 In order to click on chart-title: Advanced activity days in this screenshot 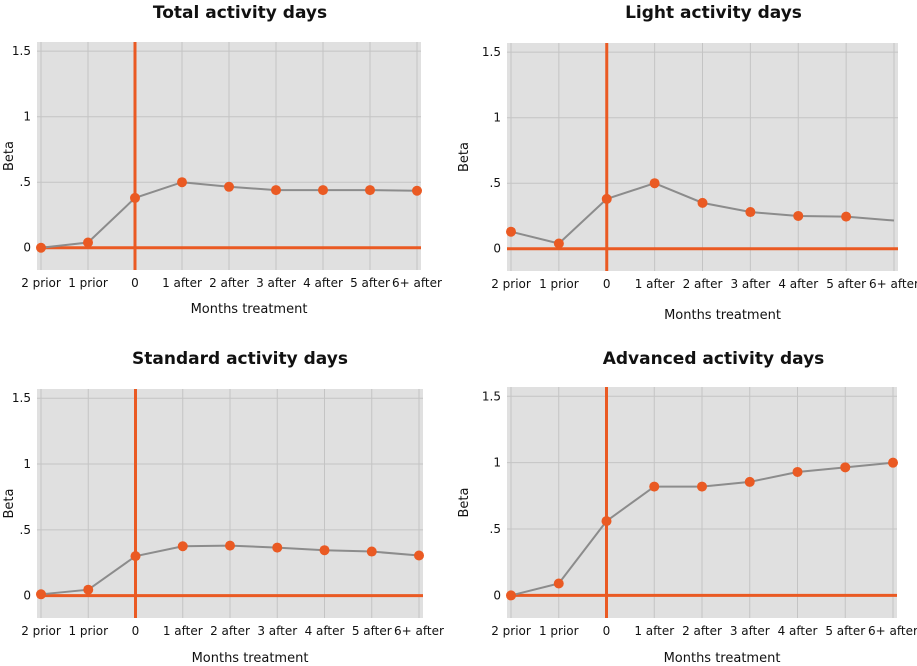, I will do `click(713, 359)`.